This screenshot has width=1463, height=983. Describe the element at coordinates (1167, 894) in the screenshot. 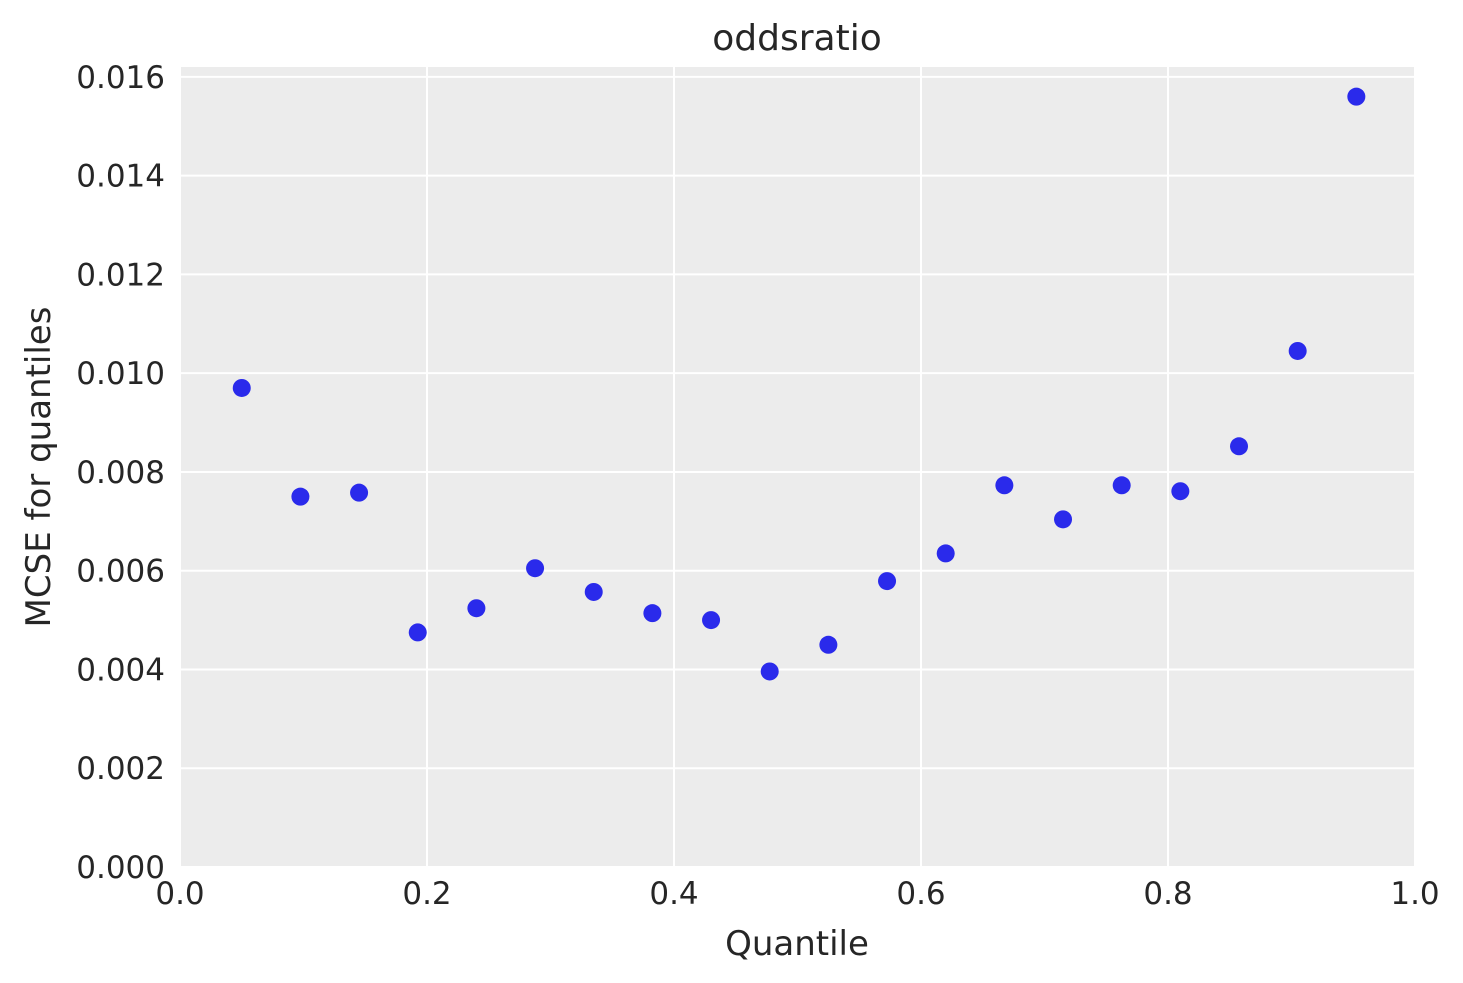

I see `x-tick-label: 0.8` at that location.